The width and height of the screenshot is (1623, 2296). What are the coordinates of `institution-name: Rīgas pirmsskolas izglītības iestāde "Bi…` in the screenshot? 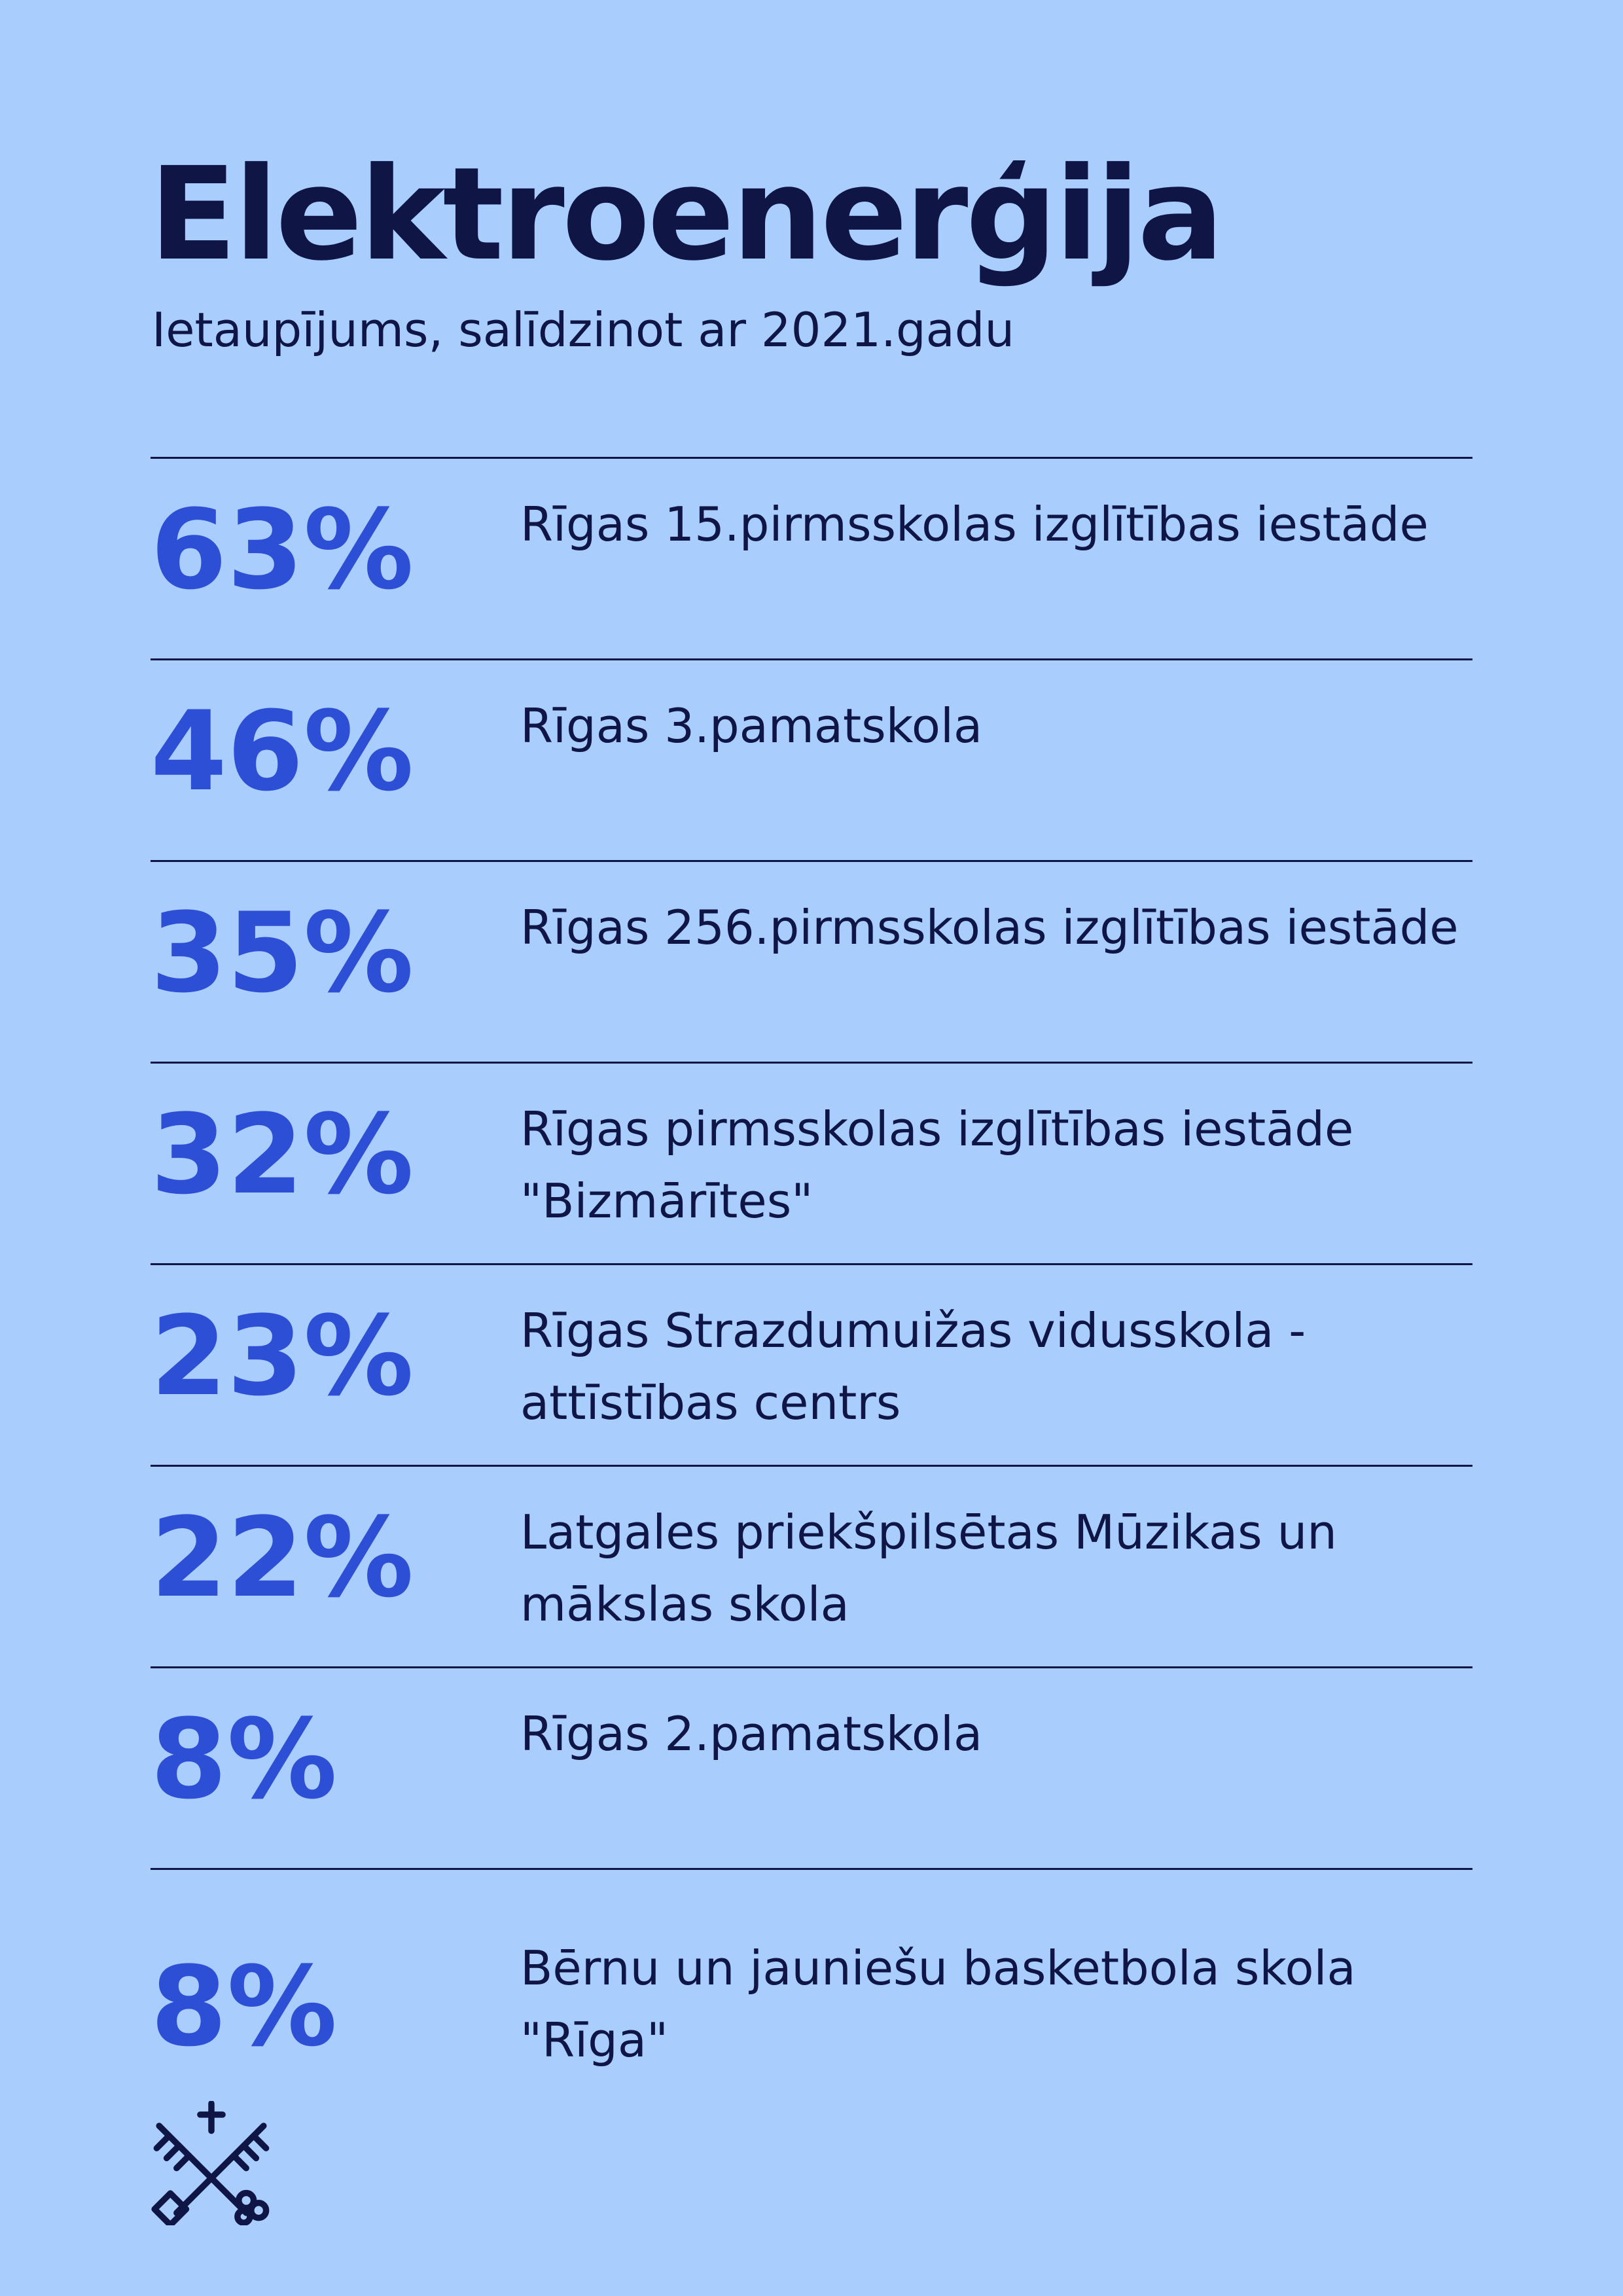 It's located at (937, 1165).